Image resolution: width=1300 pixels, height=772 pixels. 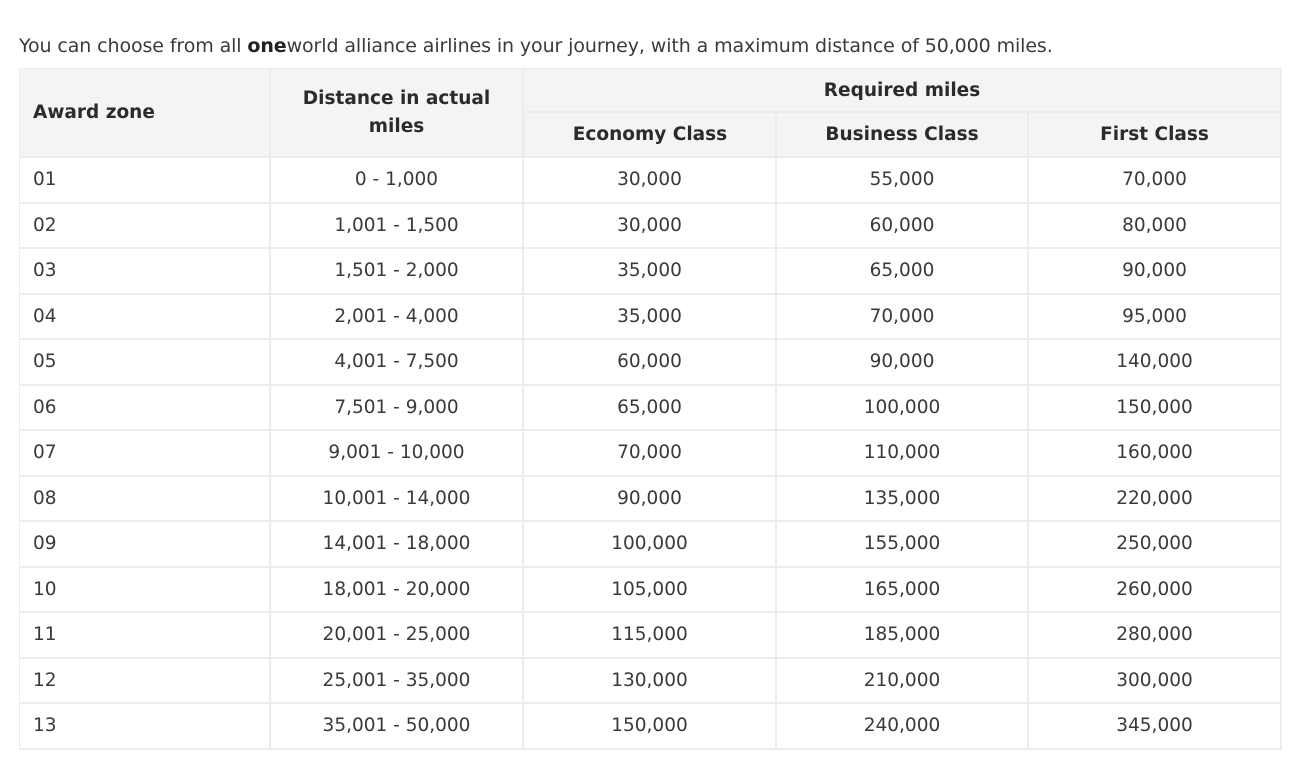 I want to click on cell-distance: 35,001 - 50,000, so click(x=397, y=727).